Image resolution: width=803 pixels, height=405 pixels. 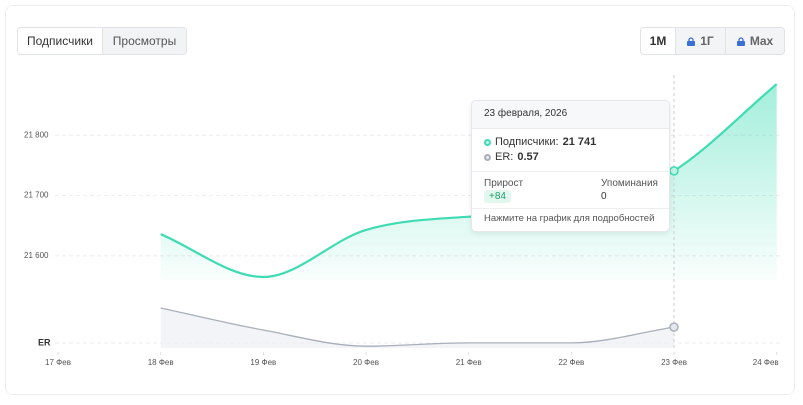 What do you see at coordinates (571, 362) in the screenshot?
I see `x-tick-label: 22 Фев` at bounding box center [571, 362].